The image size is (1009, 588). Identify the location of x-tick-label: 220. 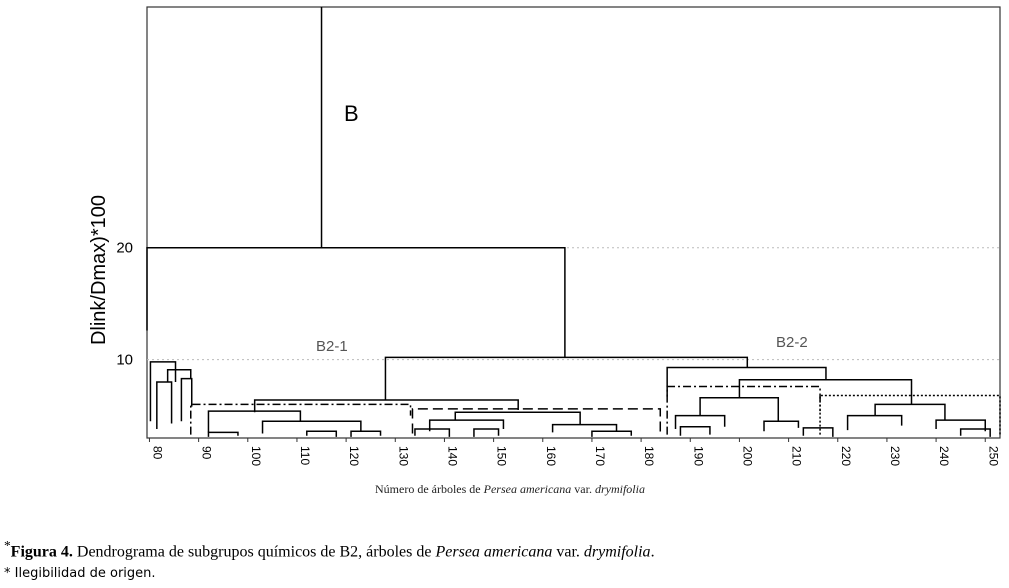
(846, 456).